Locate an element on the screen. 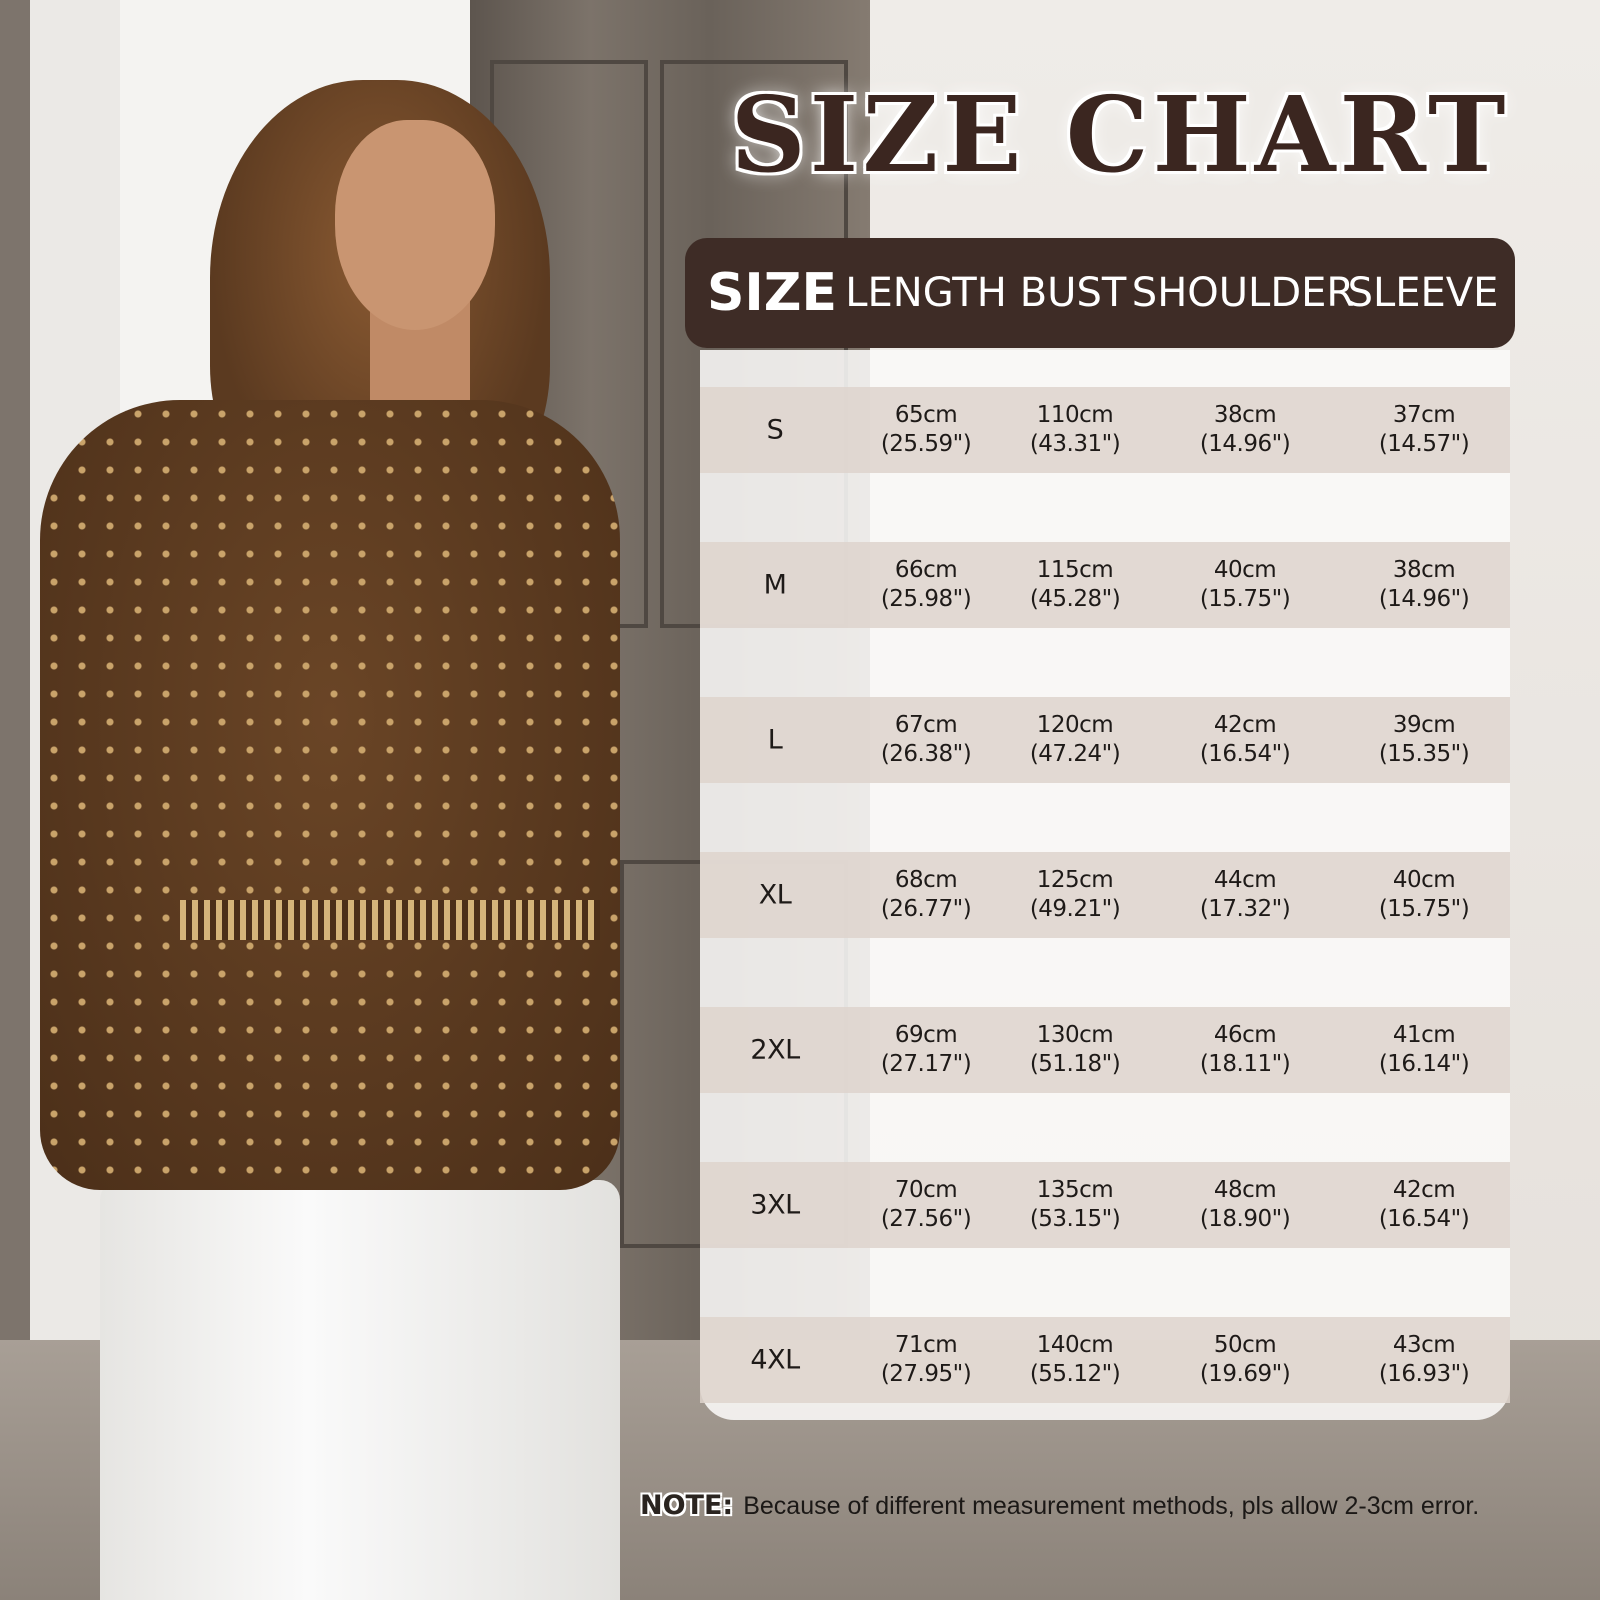 The height and width of the screenshot is (1600, 1600). header-sleeve: SLEEVE is located at coordinates (1423, 293).